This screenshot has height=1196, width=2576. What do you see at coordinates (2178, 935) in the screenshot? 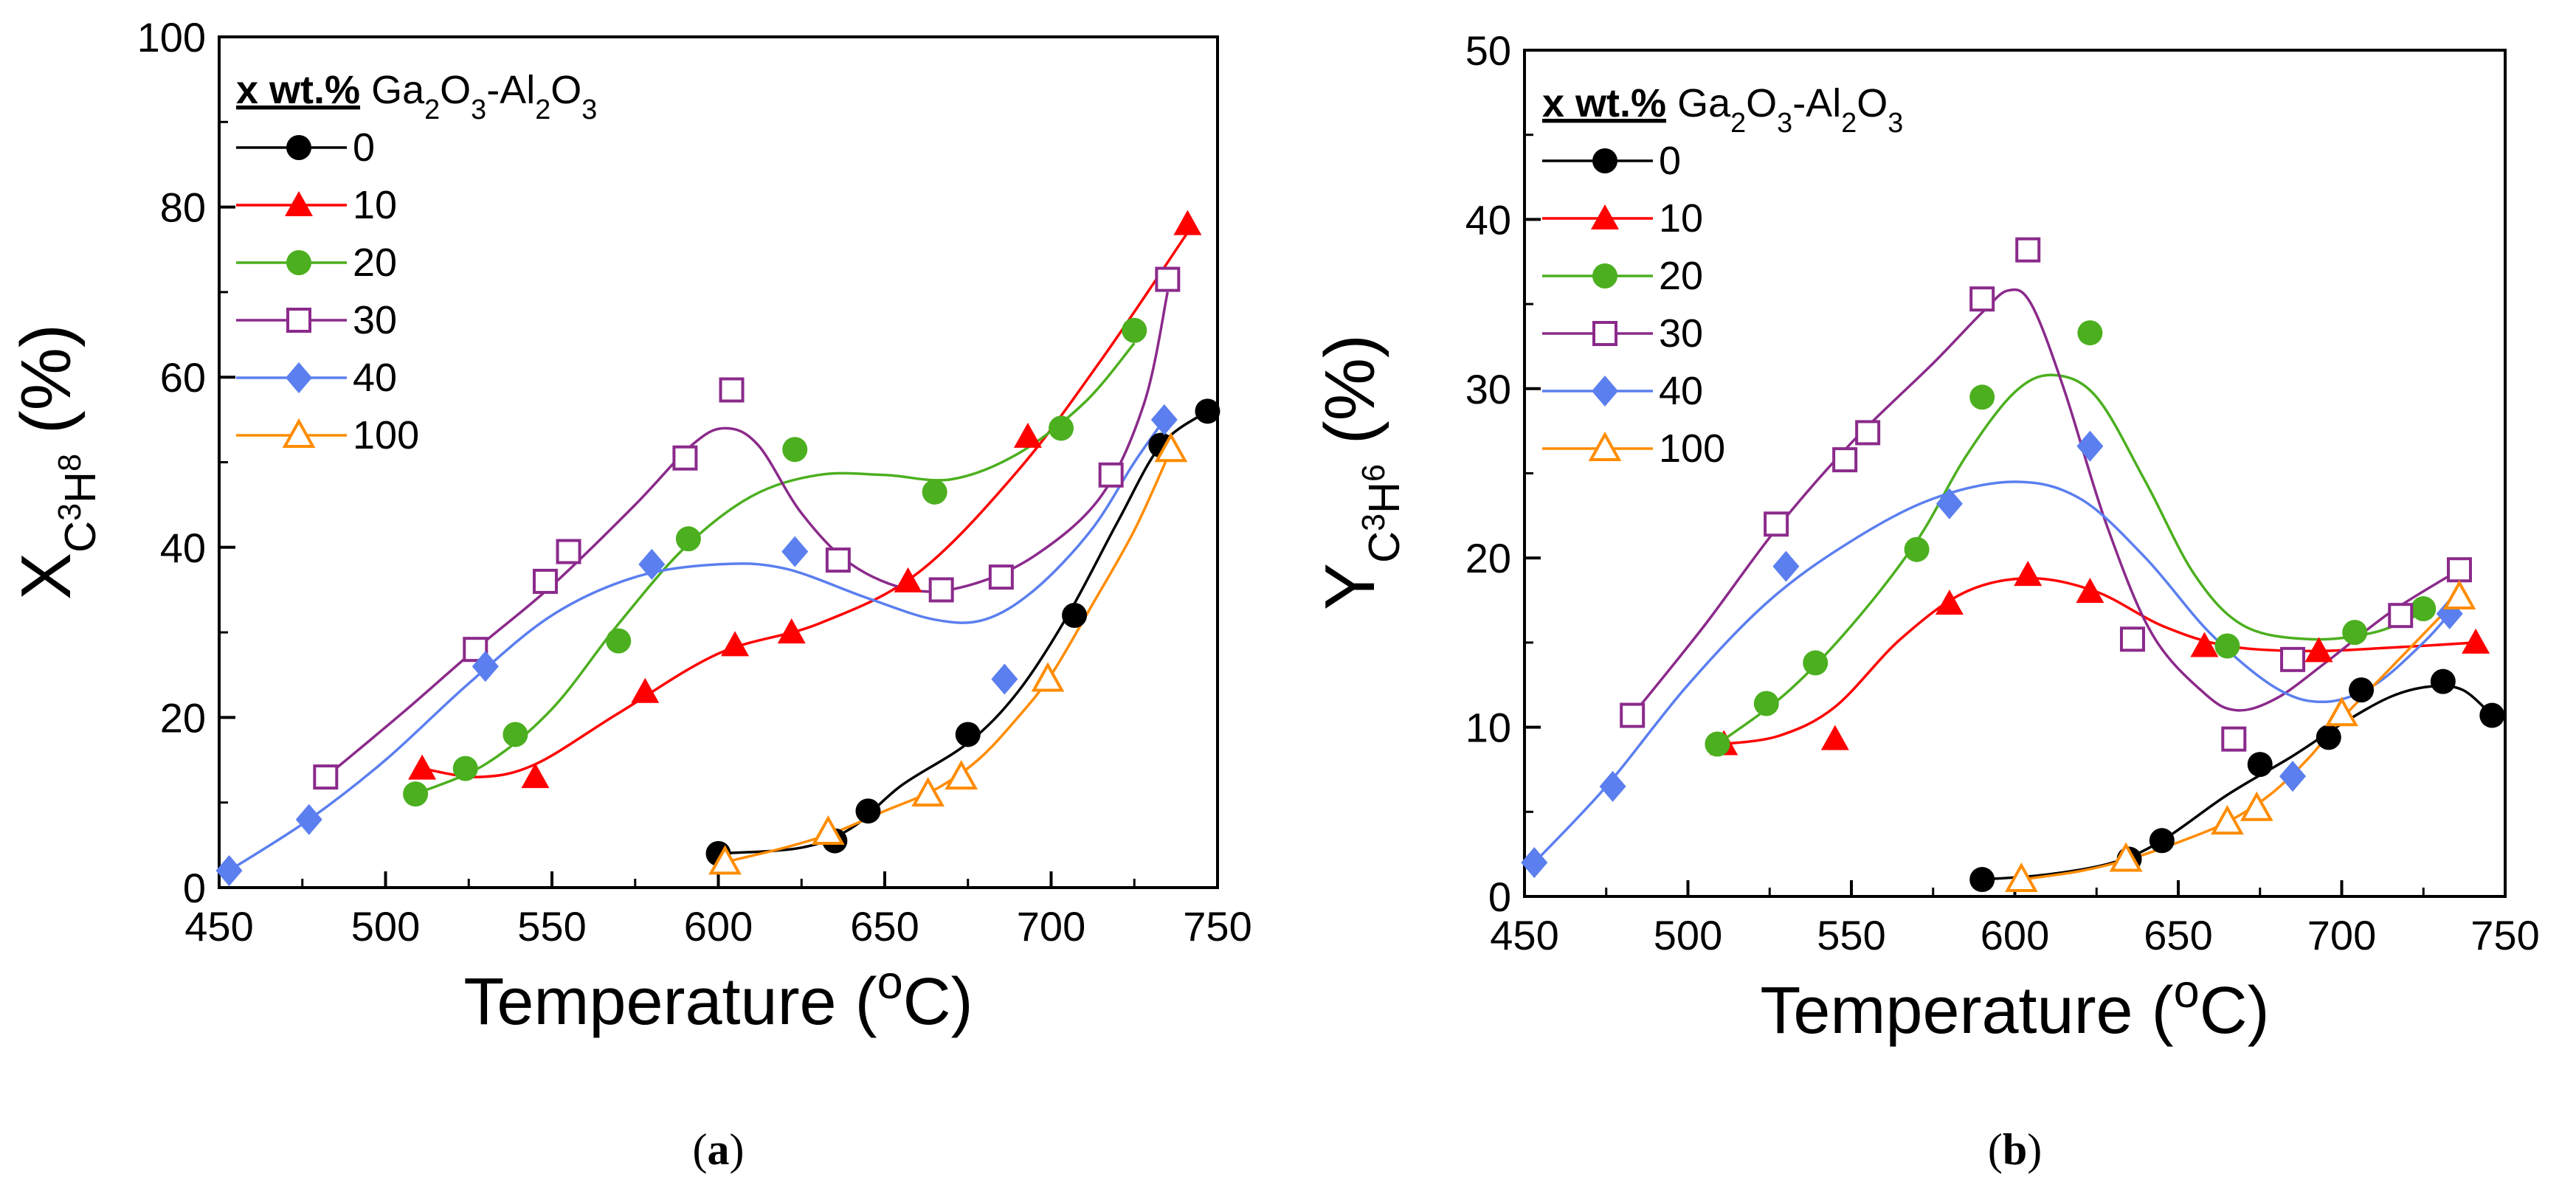
I see `panel-b-x-tick-label: 650` at bounding box center [2178, 935].